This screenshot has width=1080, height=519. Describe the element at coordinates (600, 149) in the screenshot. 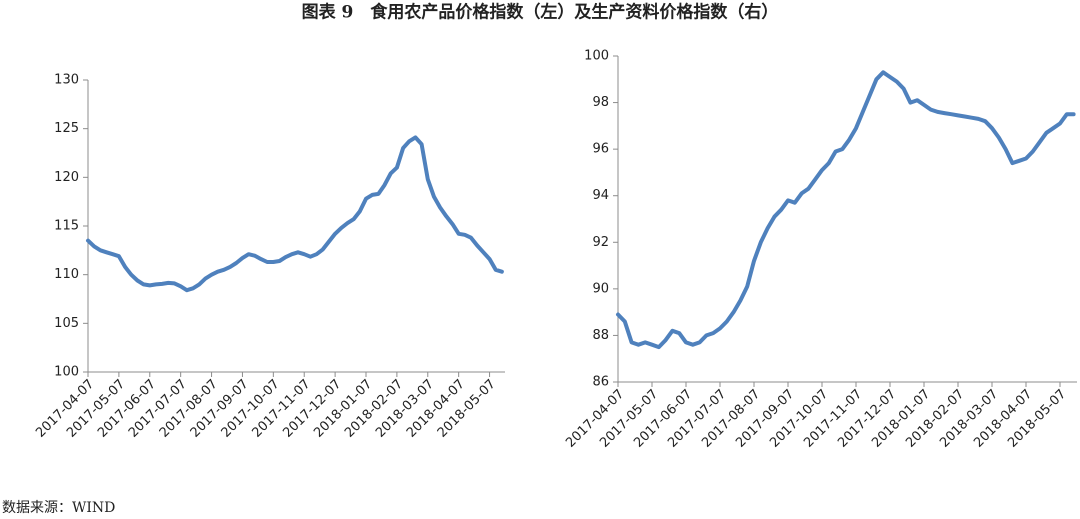

I see `y-tick-label: 96` at that location.